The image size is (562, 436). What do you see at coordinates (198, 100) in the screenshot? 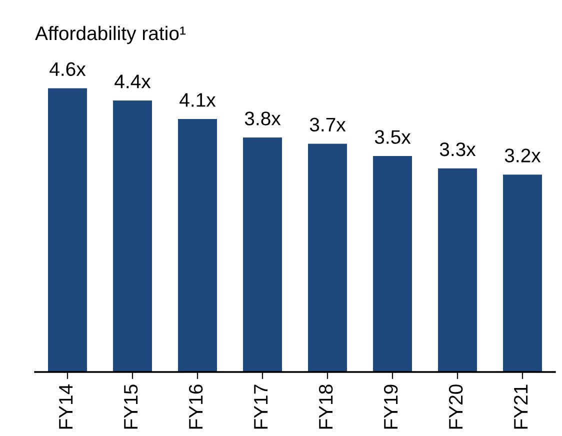
I see `data-label: 4.1x` at bounding box center [198, 100].